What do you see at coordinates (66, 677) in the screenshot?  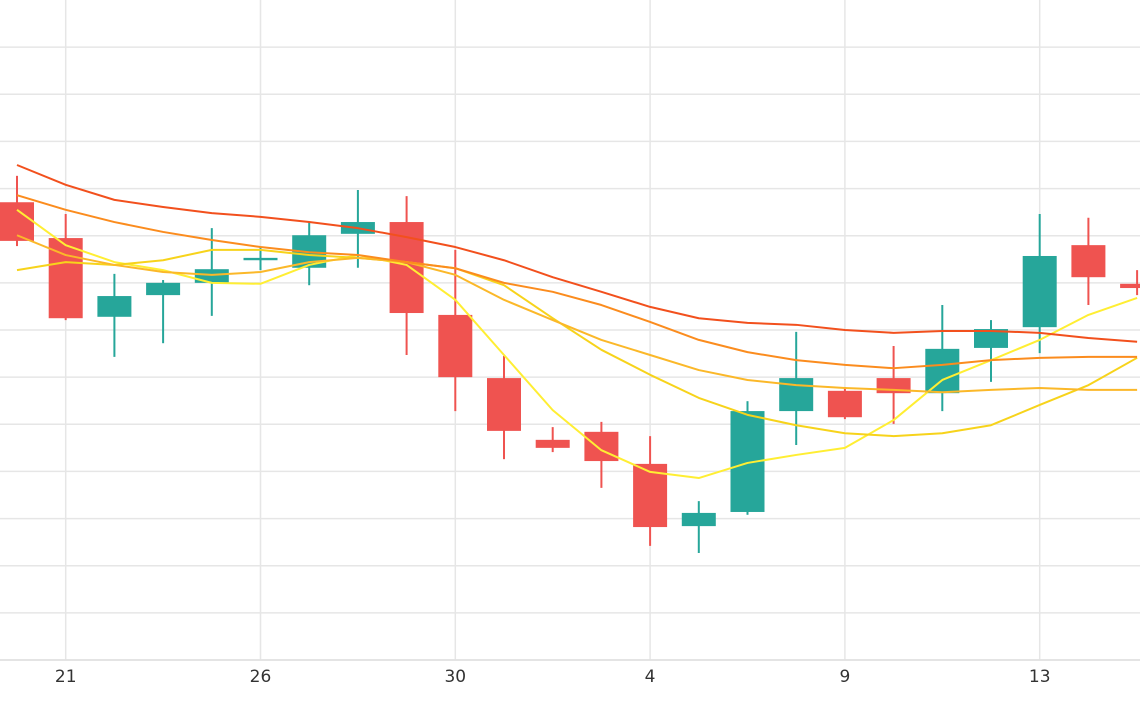 I see `x-tick-label: 21` at bounding box center [66, 677].